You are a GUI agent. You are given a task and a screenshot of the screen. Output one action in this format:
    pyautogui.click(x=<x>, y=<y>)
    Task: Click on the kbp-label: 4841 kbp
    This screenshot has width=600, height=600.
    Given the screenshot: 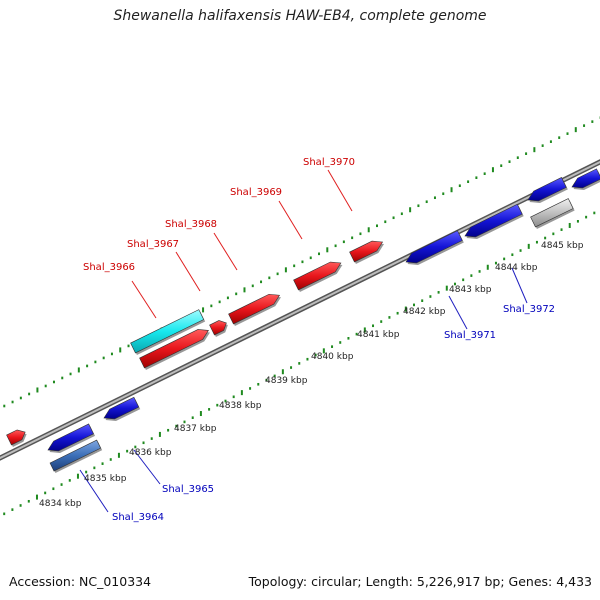 What is the action you would take?
    pyautogui.click(x=378, y=335)
    